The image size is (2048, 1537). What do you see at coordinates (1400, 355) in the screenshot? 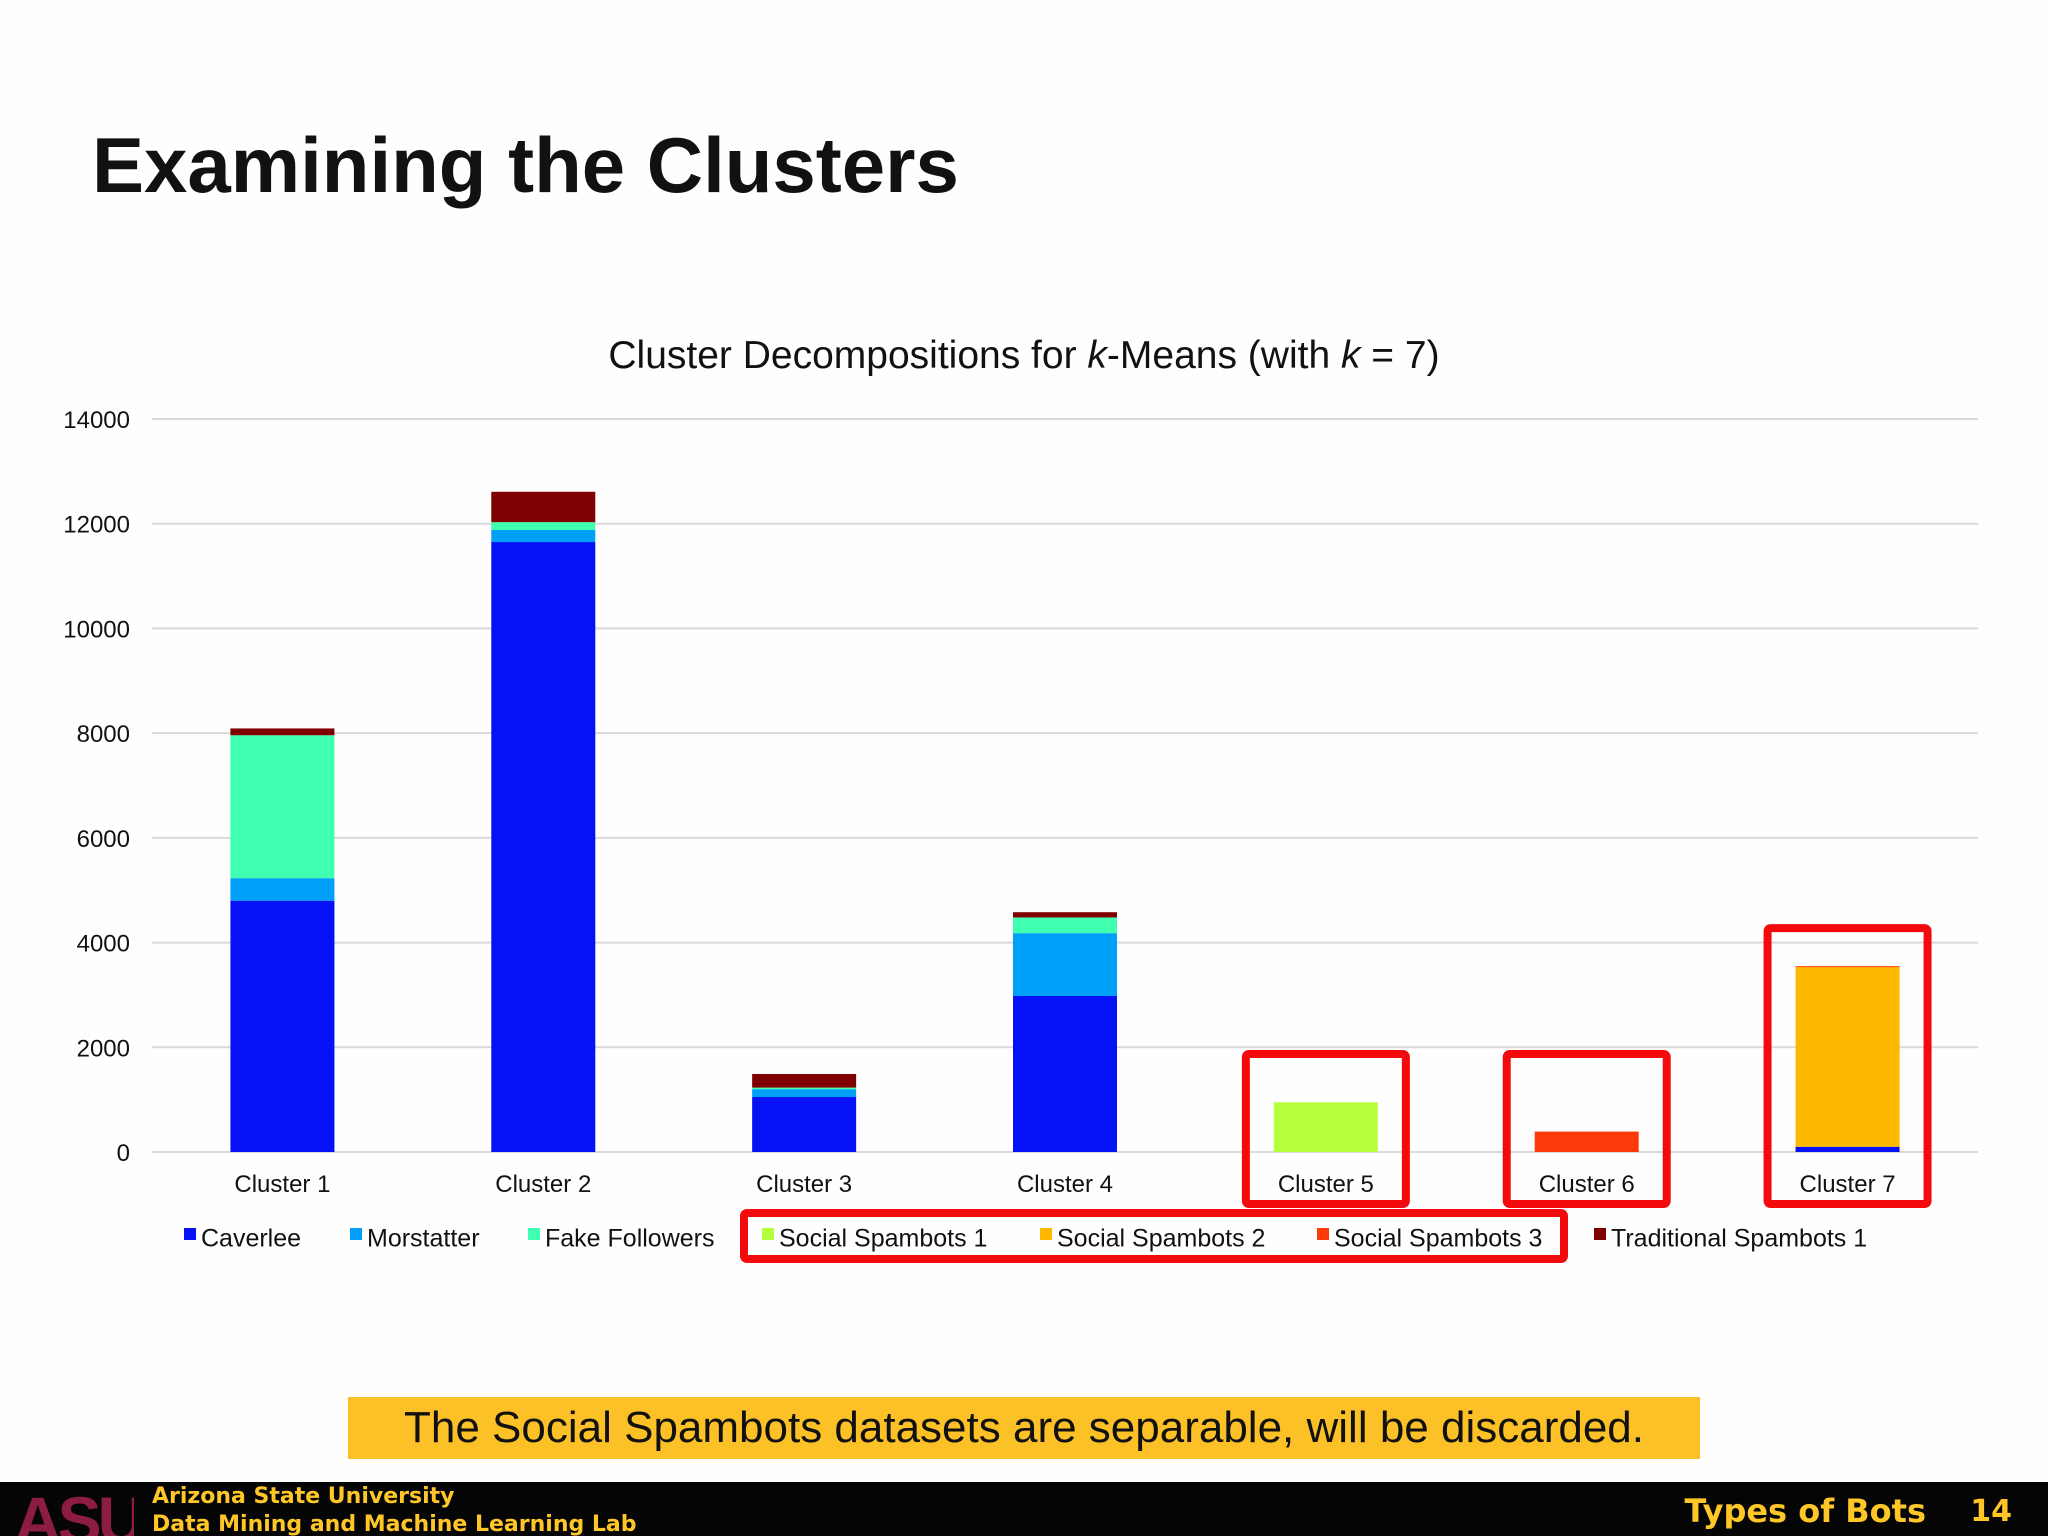
I see `chart-title-suffix: = 7)` at bounding box center [1400, 355].